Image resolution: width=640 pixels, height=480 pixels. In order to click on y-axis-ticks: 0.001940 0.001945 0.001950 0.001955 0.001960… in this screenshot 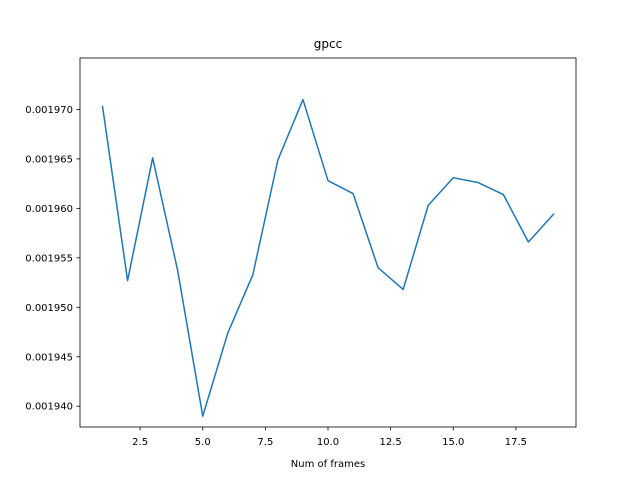, I will do `click(52, 259)`.